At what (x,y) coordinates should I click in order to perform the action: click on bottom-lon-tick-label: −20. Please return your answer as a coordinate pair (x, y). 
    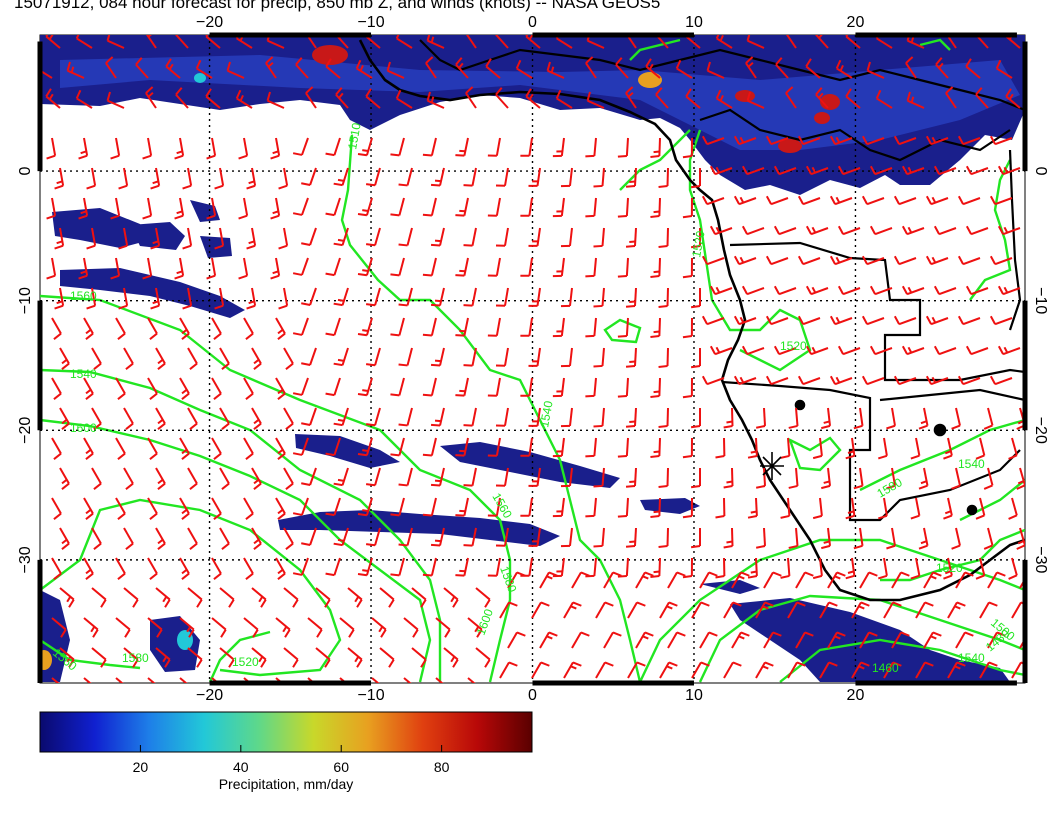
    Looking at the image, I should click on (209, 695).